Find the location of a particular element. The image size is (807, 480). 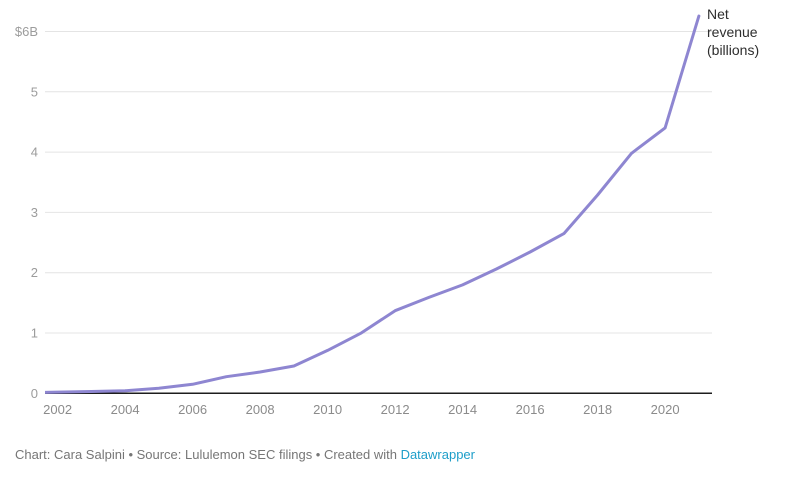

x-tick-label: 2020 is located at coordinates (665, 409).